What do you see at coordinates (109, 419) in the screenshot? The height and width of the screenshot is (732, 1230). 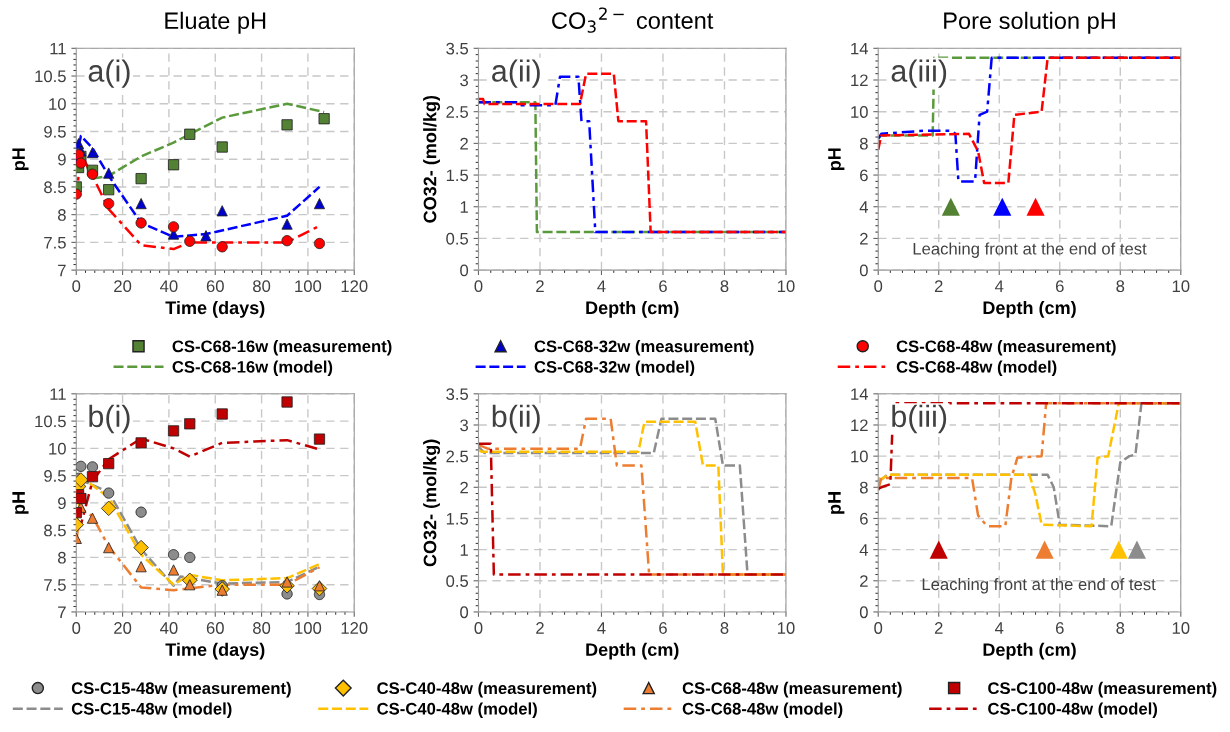 I see `annotation: b(i)` at bounding box center [109, 419].